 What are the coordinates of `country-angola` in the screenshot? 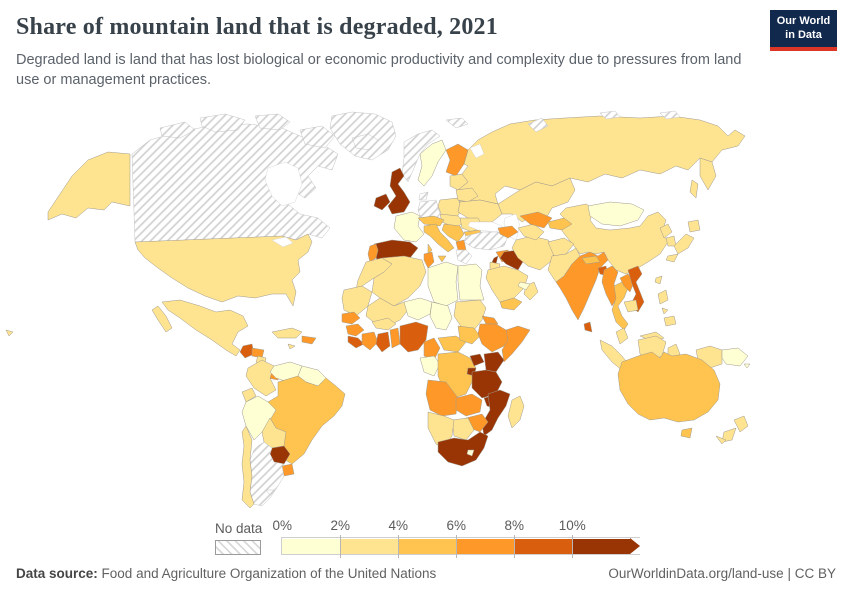 It's located at (442, 398).